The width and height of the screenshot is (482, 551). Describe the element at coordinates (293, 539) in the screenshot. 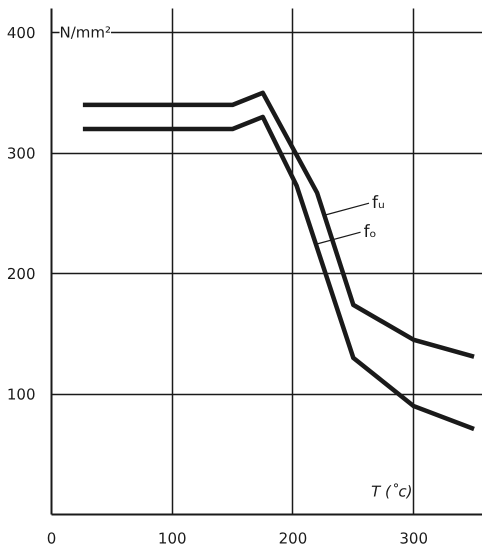

I see `x-tick-label: 200` at that location.